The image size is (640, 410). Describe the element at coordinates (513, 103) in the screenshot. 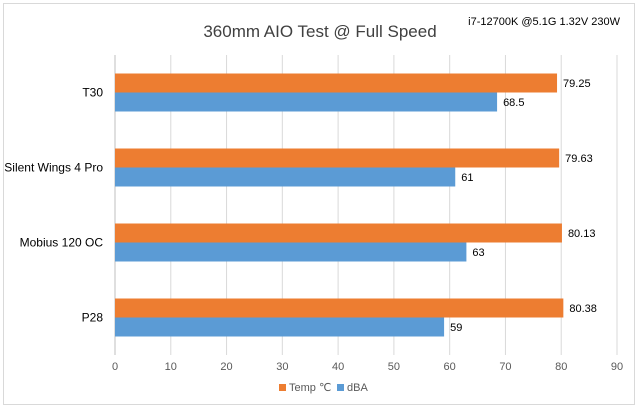

I see `data-label: 68.5` at that location.